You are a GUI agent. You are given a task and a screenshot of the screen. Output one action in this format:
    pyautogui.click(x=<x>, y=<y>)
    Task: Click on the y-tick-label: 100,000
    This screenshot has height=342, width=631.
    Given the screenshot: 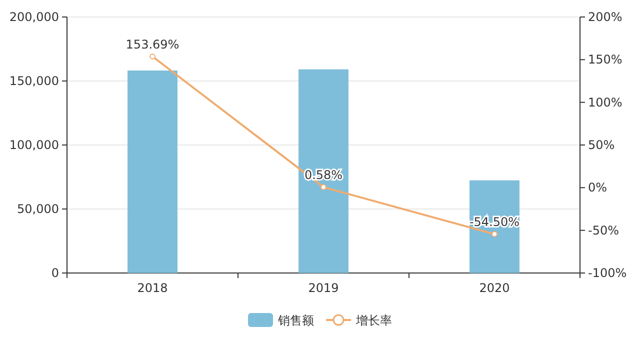 What is the action you would take?
    pyautogui.click(x=34, y=145)
    